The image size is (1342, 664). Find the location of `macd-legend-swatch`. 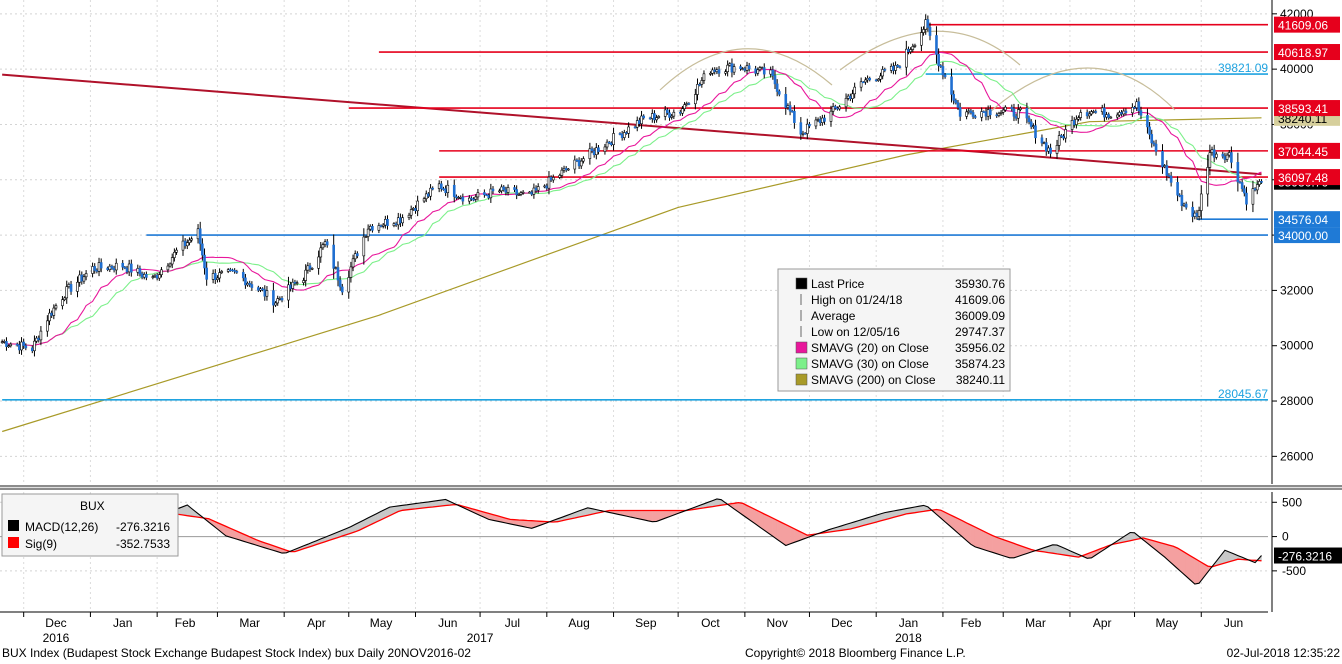

macd-legend-swatch is located at coordinates (13, 542).